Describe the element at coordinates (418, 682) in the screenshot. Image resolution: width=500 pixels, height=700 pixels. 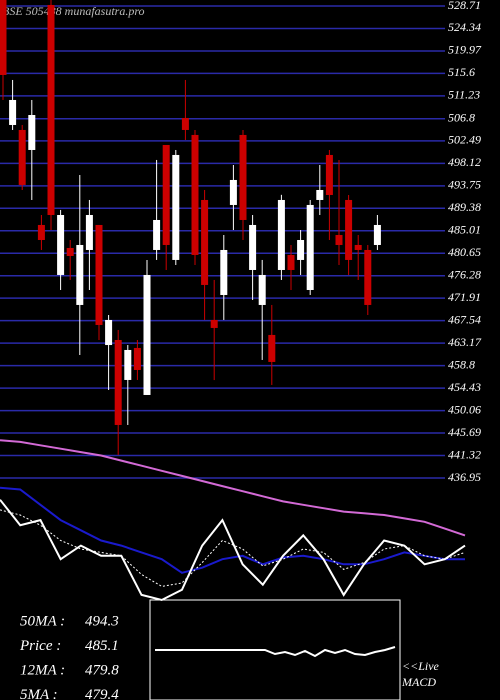
I see `indicator-label: MACD` at that location.